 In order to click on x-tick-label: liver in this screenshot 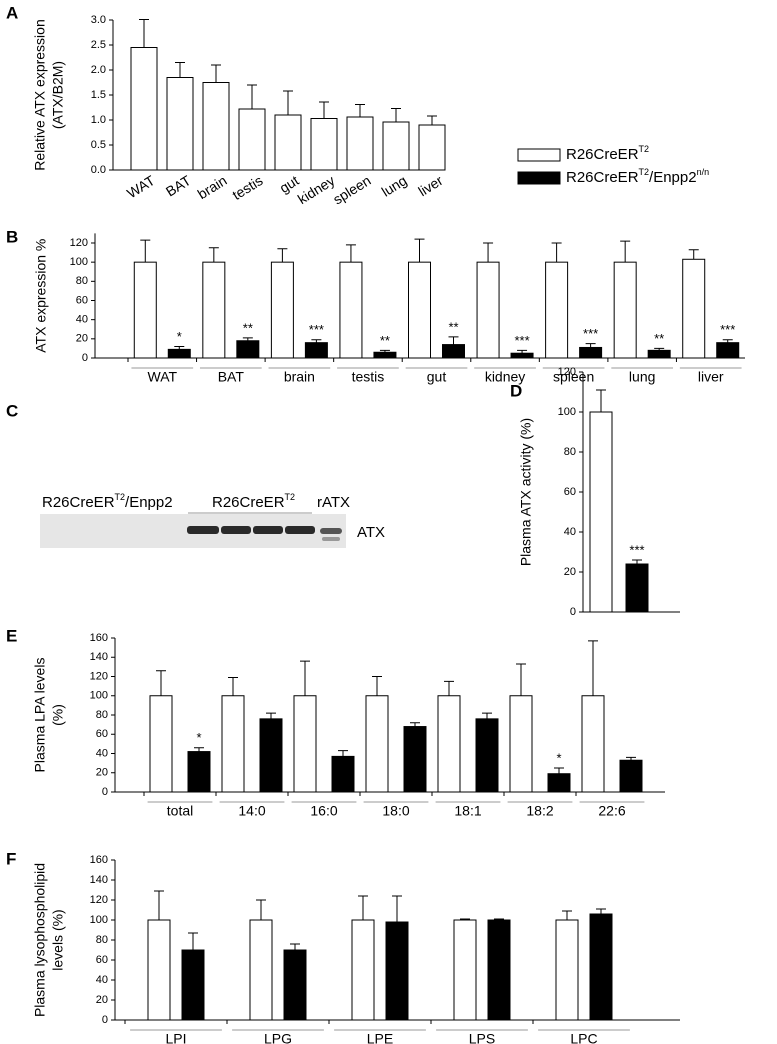, I will do `click(430, 185)`.